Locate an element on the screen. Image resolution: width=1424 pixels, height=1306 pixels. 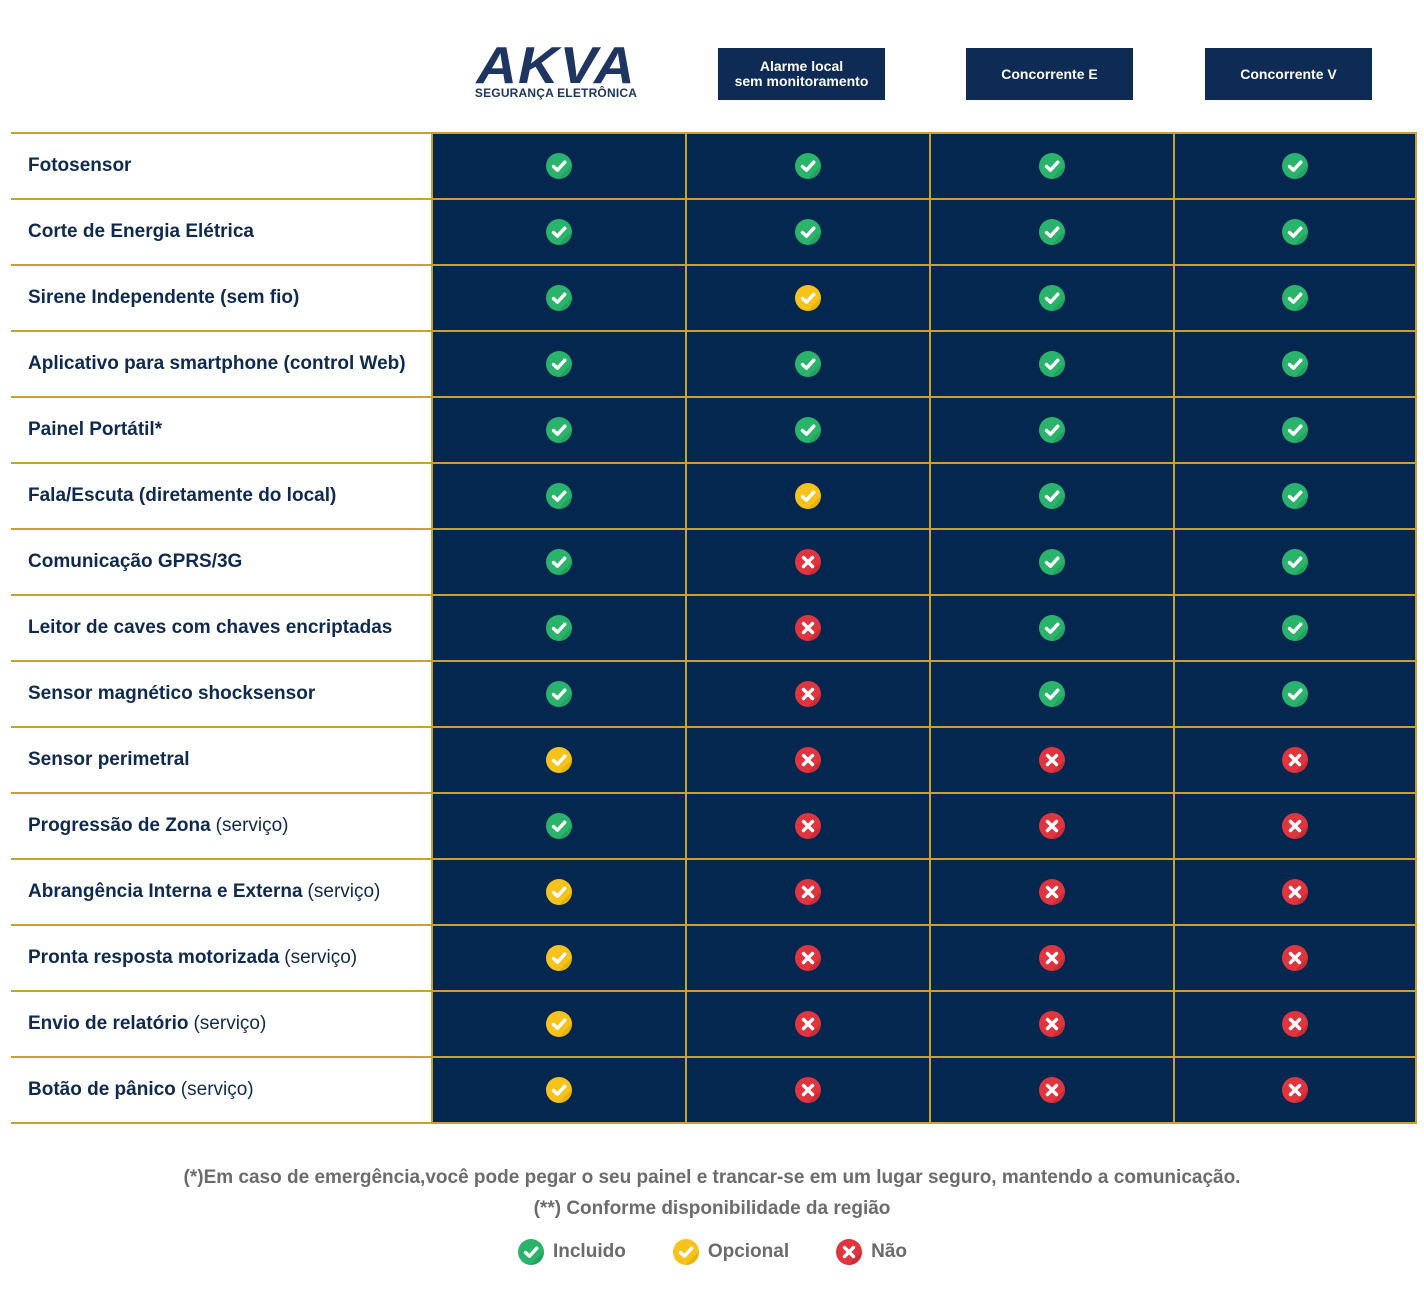
column-header-alarme-local: Alarme local sem monitoramento is located at coordinates (801, 74).